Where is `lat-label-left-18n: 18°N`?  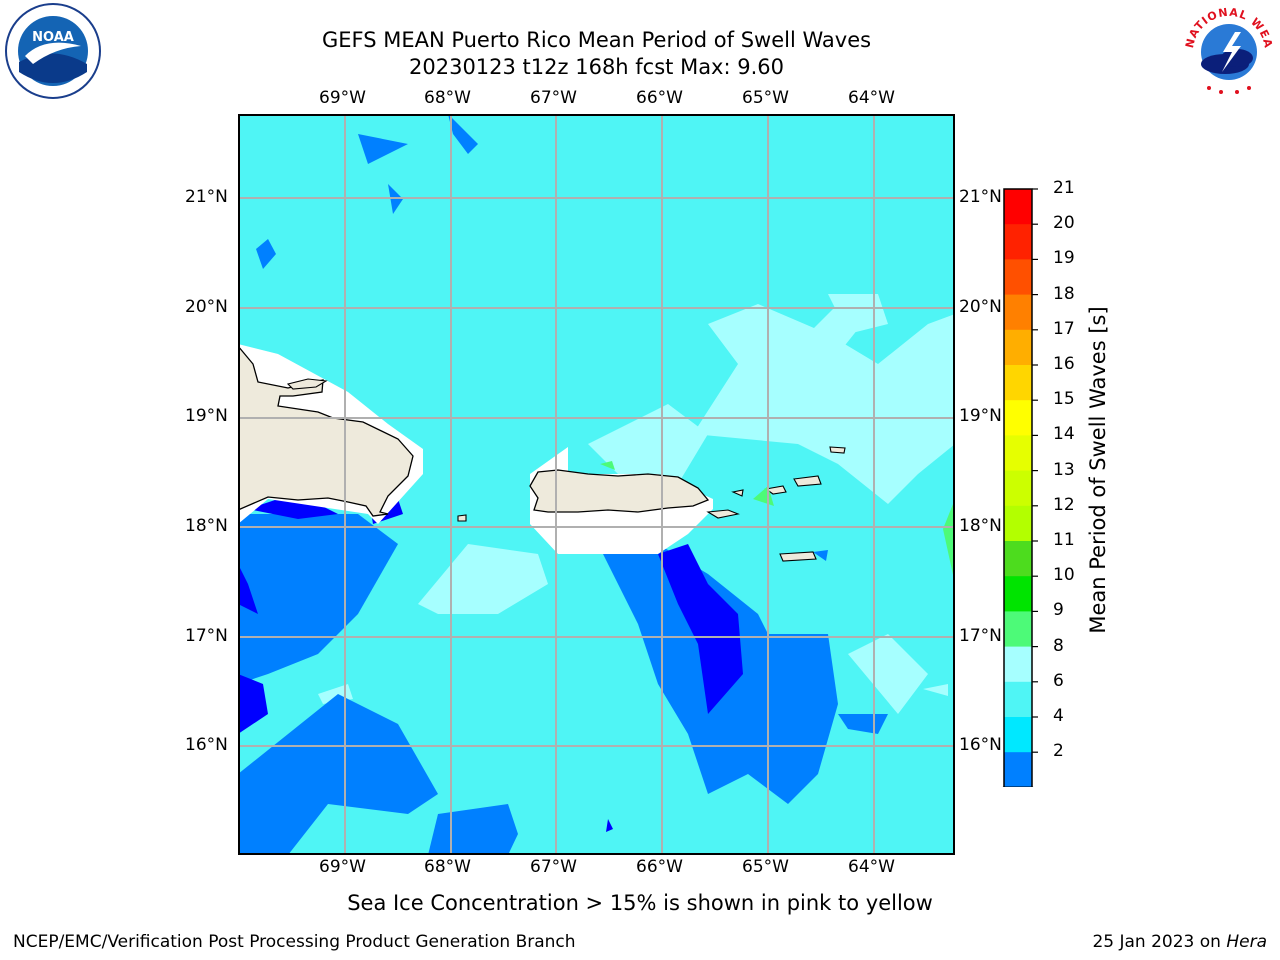 lat-label-left-18n: 18°N is located at coordinates (206, 526).